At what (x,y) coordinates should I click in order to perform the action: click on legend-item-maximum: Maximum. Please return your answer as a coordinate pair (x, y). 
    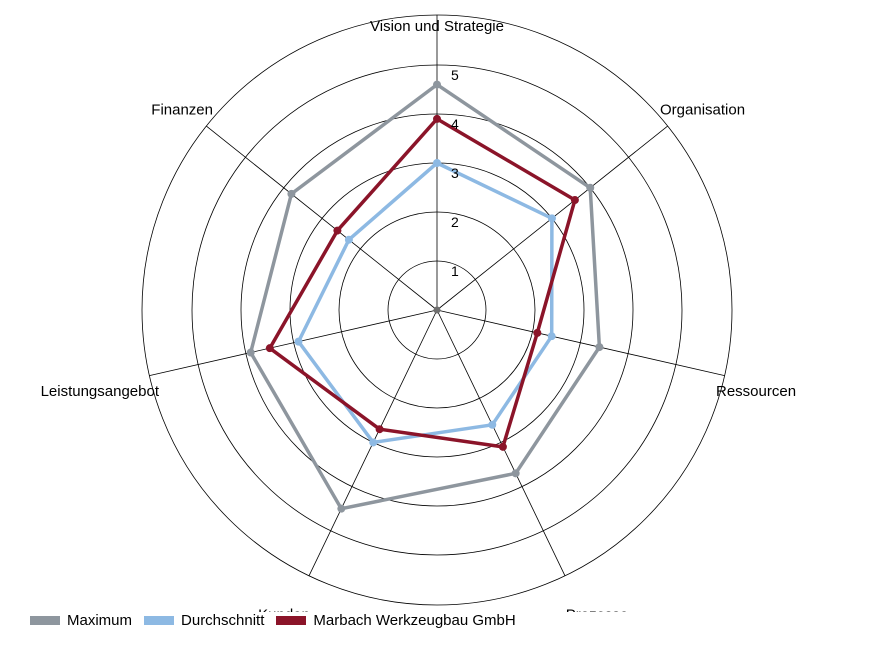
    Looking at the image, I should click on (81, 620).